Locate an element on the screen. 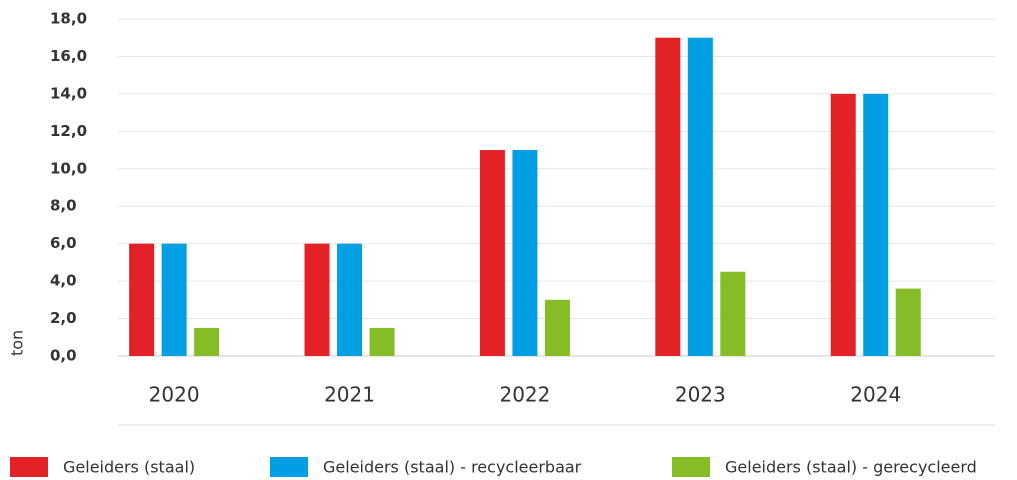 This screenshot has height=480, width=1017. y-tick-label: 4,0 is located at coordinates (63, 281).